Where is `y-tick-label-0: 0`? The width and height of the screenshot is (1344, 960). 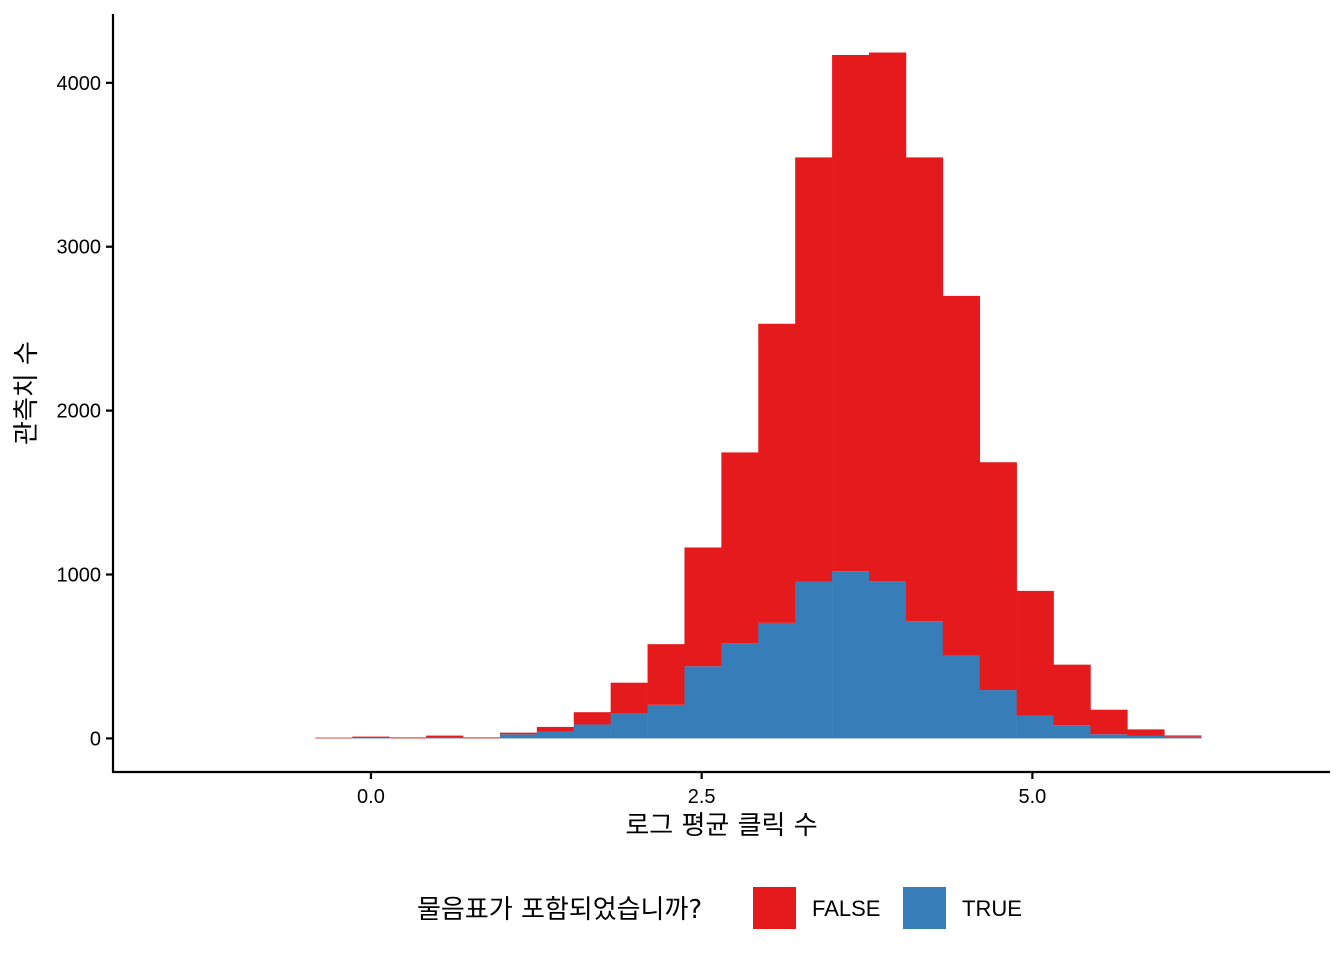
y-tick-label-0: 0 is located at coordinates (95, 739).